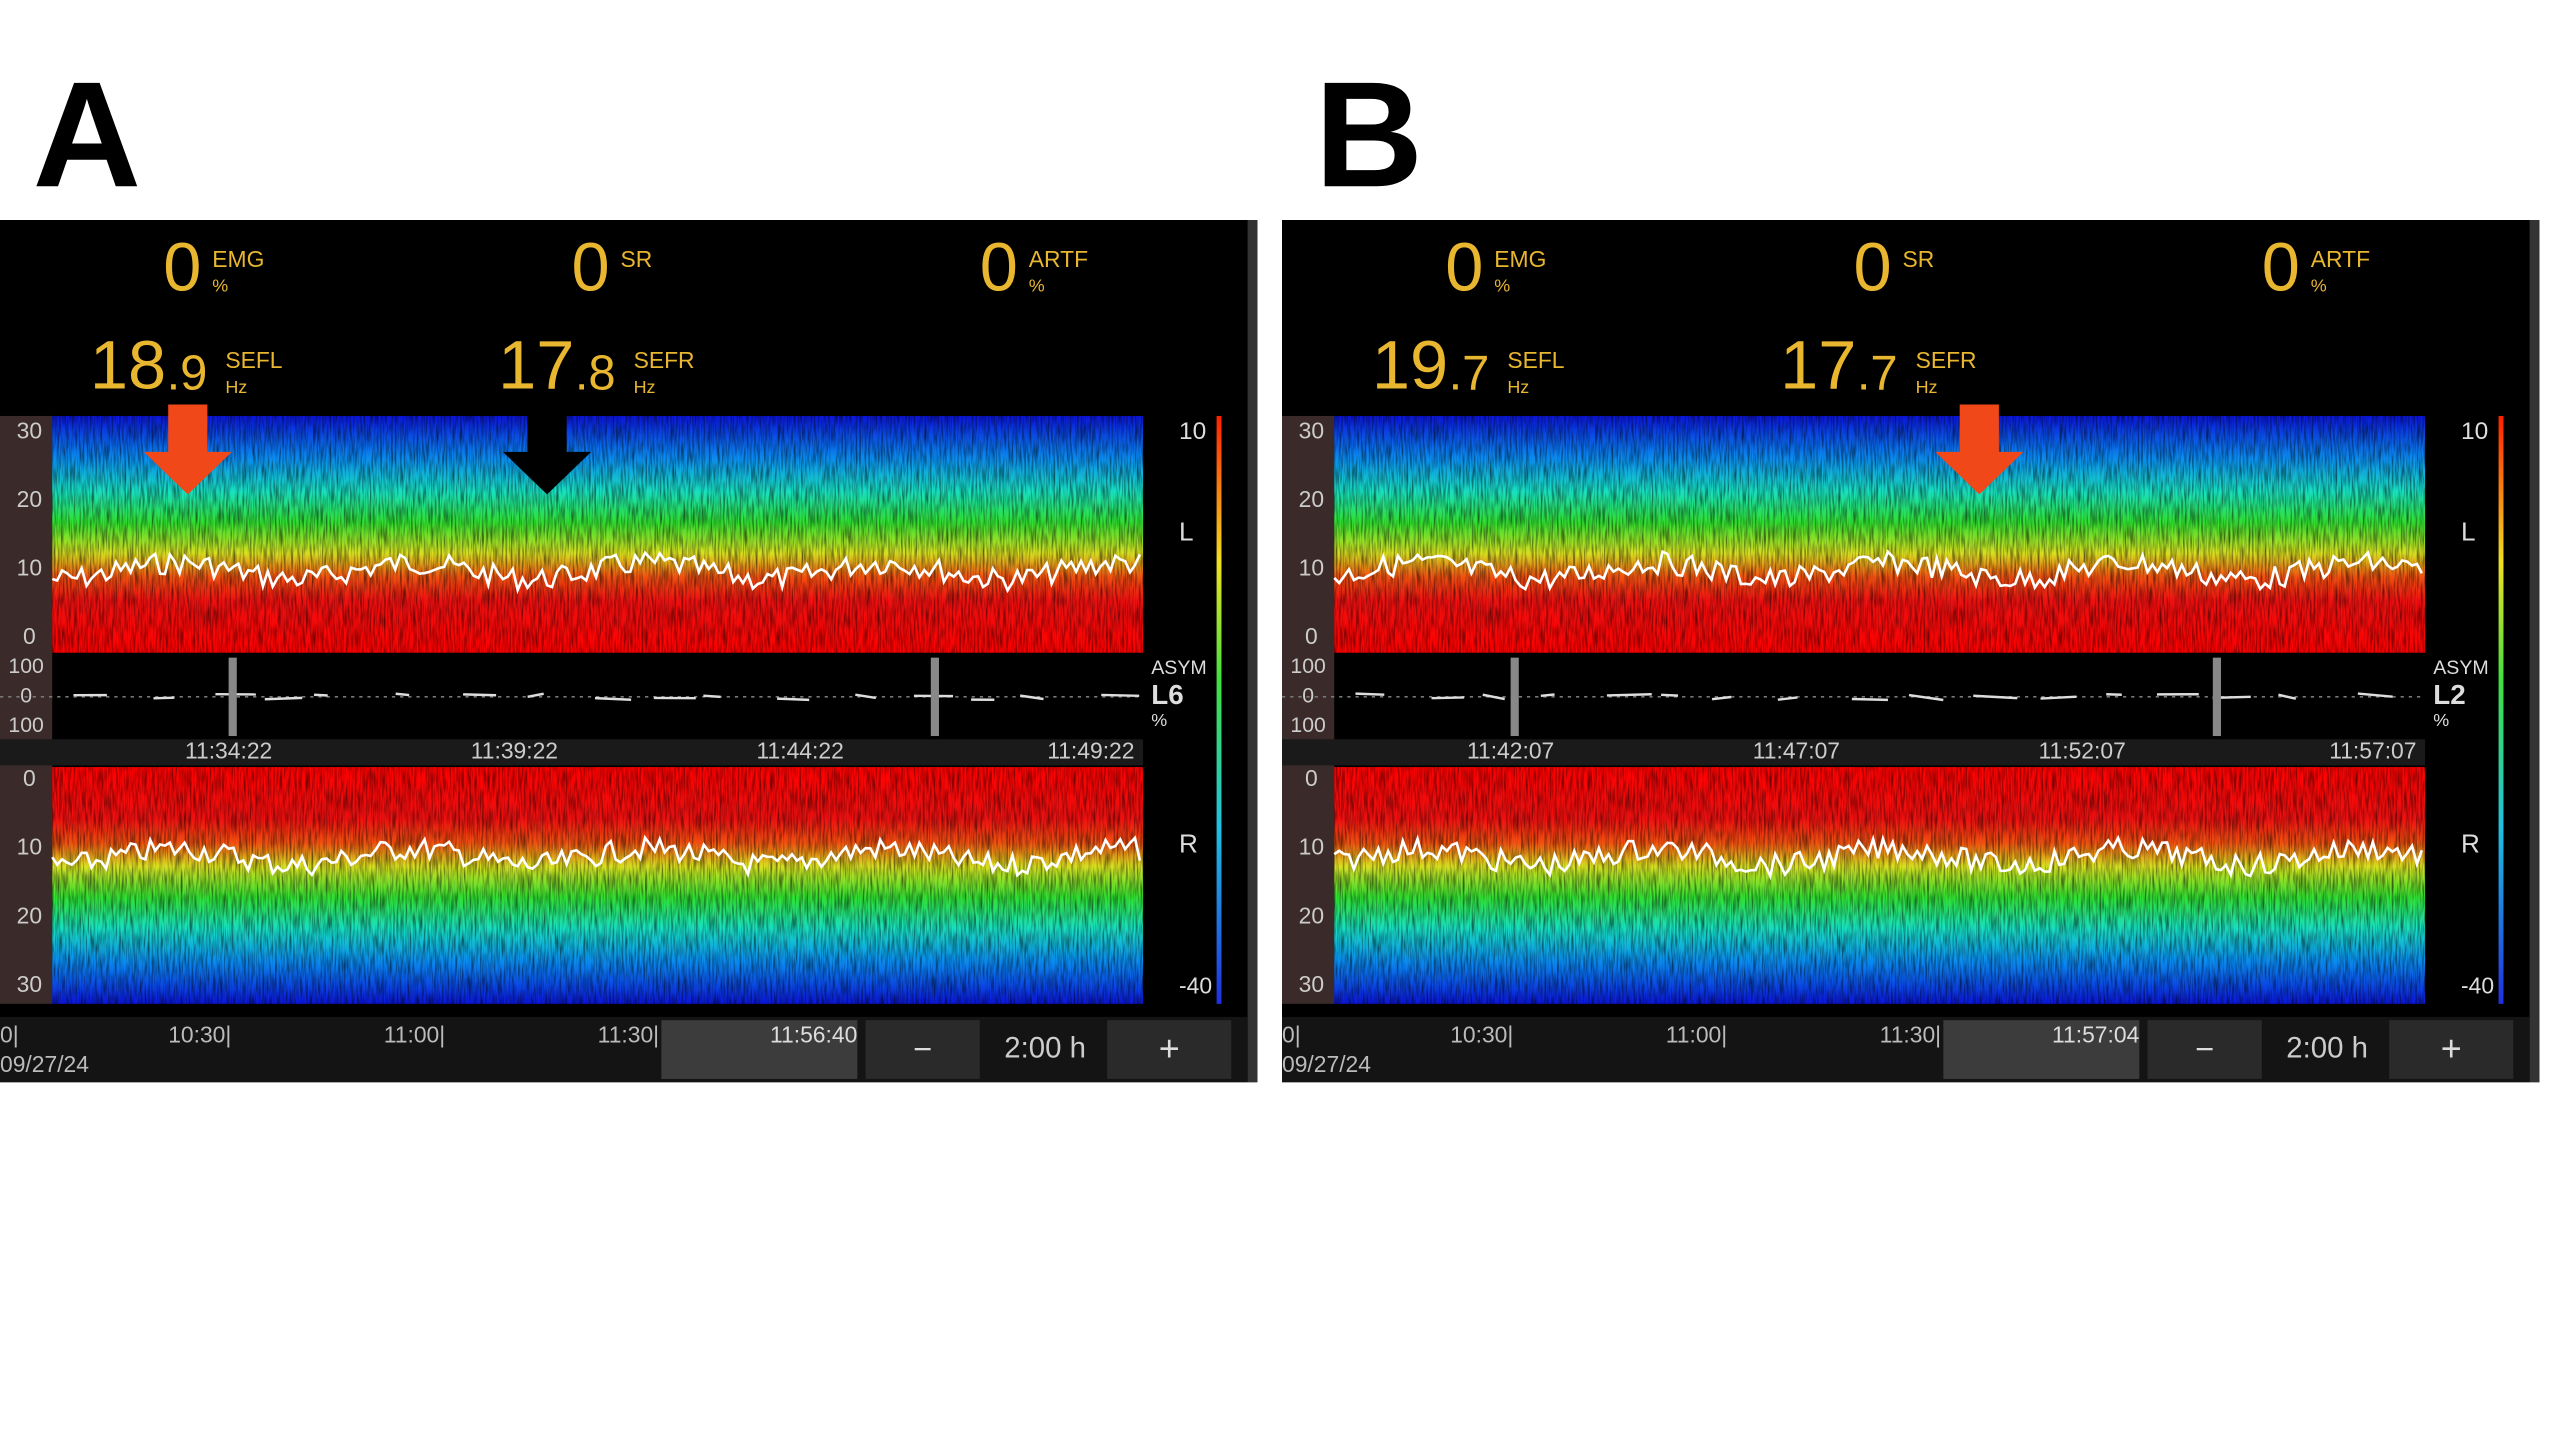  Describe the element at coordinates (199, 1035) in the screenshot. I see `timeline-tick: 10:30|` at that location.